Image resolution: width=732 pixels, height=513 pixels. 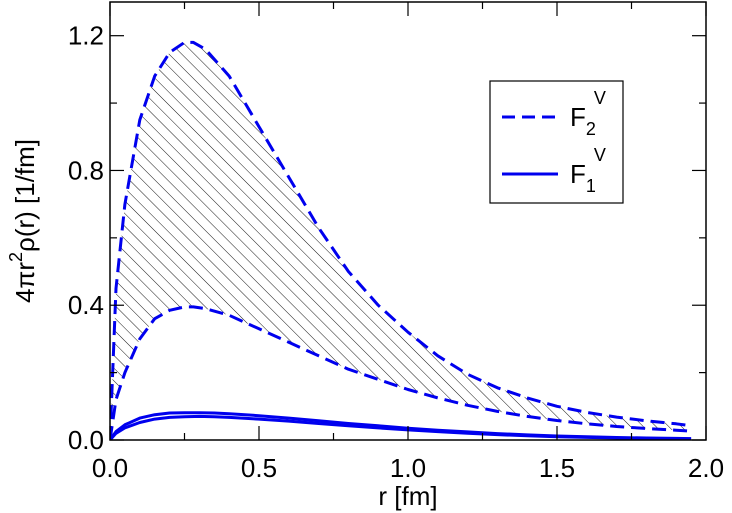 What do you see at coordinates (16, 257) in the screenshot?
I see `y-axis-title-exponent: 2` at bounding box center [16, 257].